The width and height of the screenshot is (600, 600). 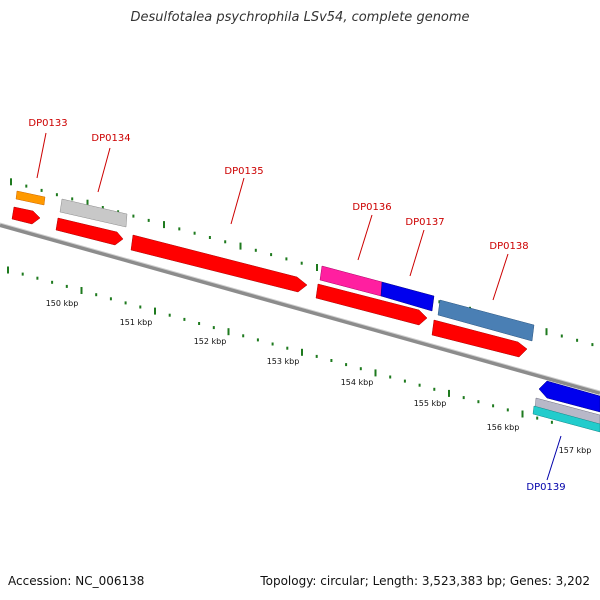 What do you see at coordinates (26, 215) in the screenshot?
I see `gene-dp0133-cds` at bounding box center [26, 215].